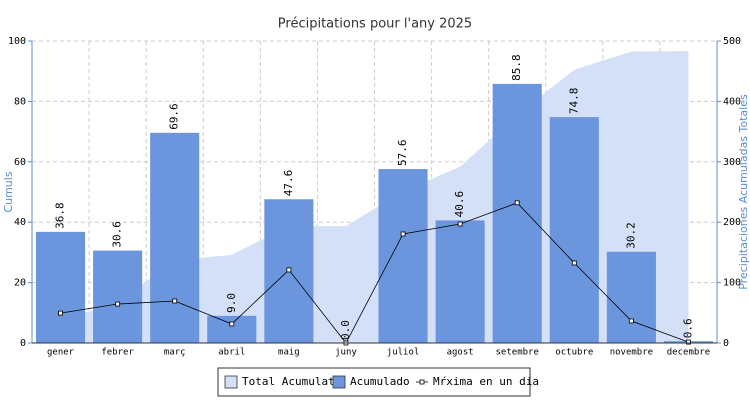 The width and height of the screenshot is (750, 400). What do you see at coordinates (23, 343) in the screenshot?
I see `y-tick-label: 0` at bounding box center [23, 343].